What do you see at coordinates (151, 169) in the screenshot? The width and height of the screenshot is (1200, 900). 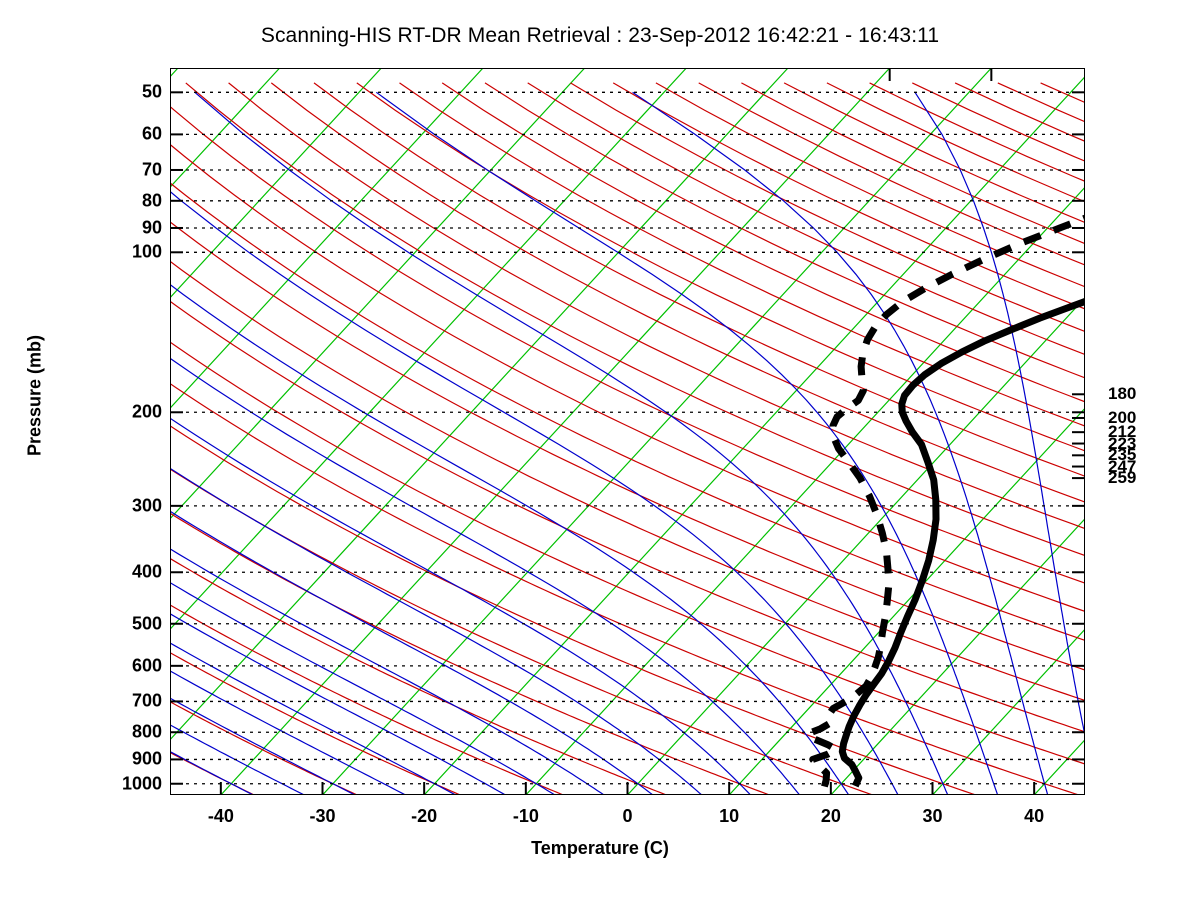 I see `y-axis-tick-label: 70` at bounding box center [151, 169].